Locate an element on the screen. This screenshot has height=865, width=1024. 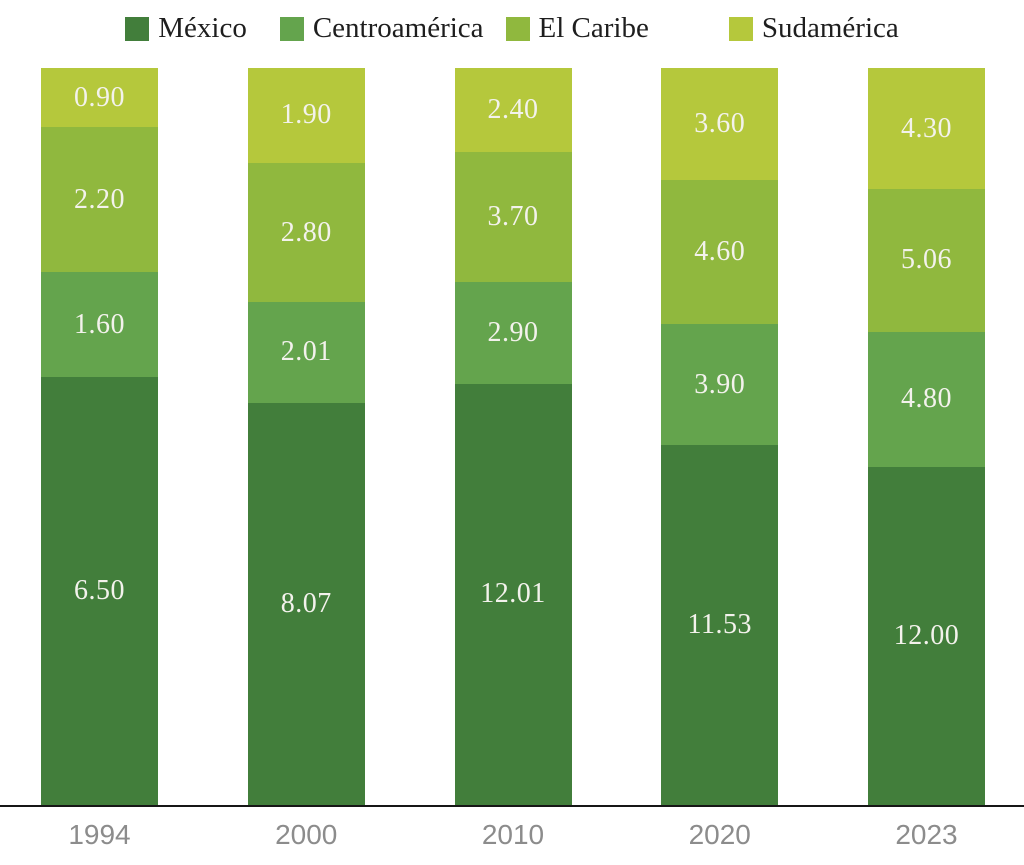
bar-segment-centroamerica-2000: 2.01 is located at coordinates (306, 352).